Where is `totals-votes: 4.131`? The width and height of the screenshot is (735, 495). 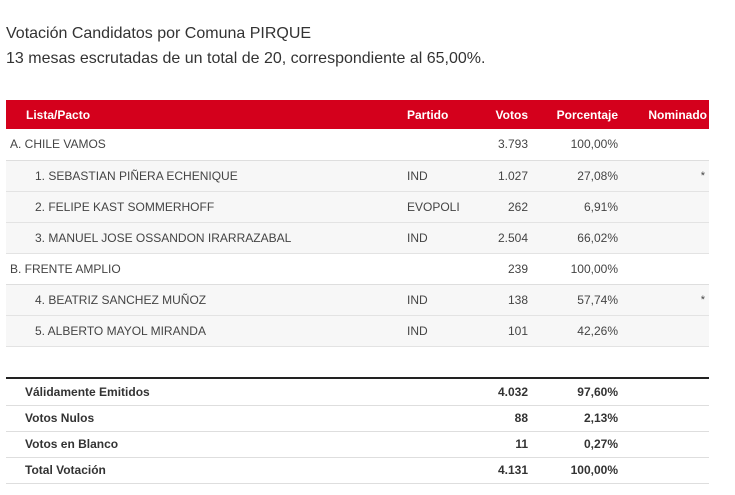
totals-votes: 4.131 is located at coordinates (502, 470).